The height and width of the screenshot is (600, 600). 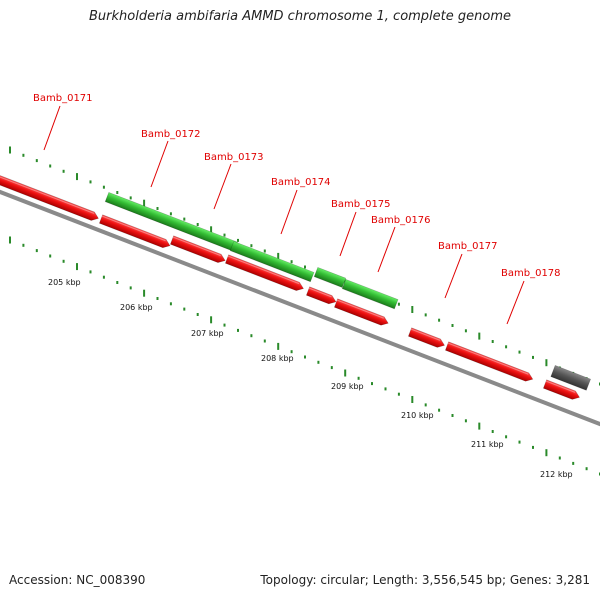 I want to click on gene-label-bamb-0171: Bamb_0171, so click(x=63, y=98).